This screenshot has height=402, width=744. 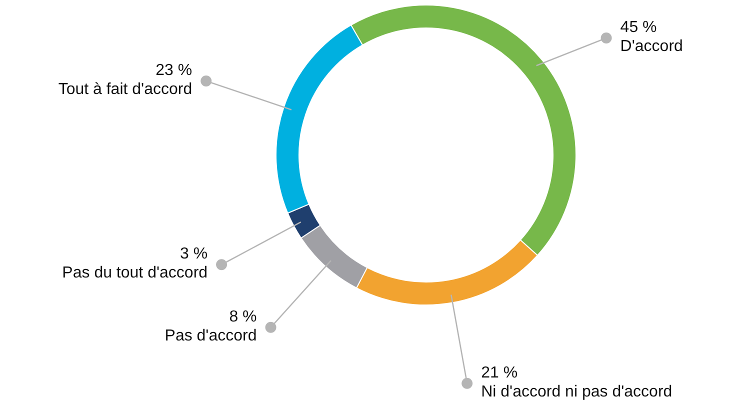 What do you see at coordinates (125, 89) in the screenshot?
I see `slice-label: Tout à fait d'accord` at bounding box center [125, 89].